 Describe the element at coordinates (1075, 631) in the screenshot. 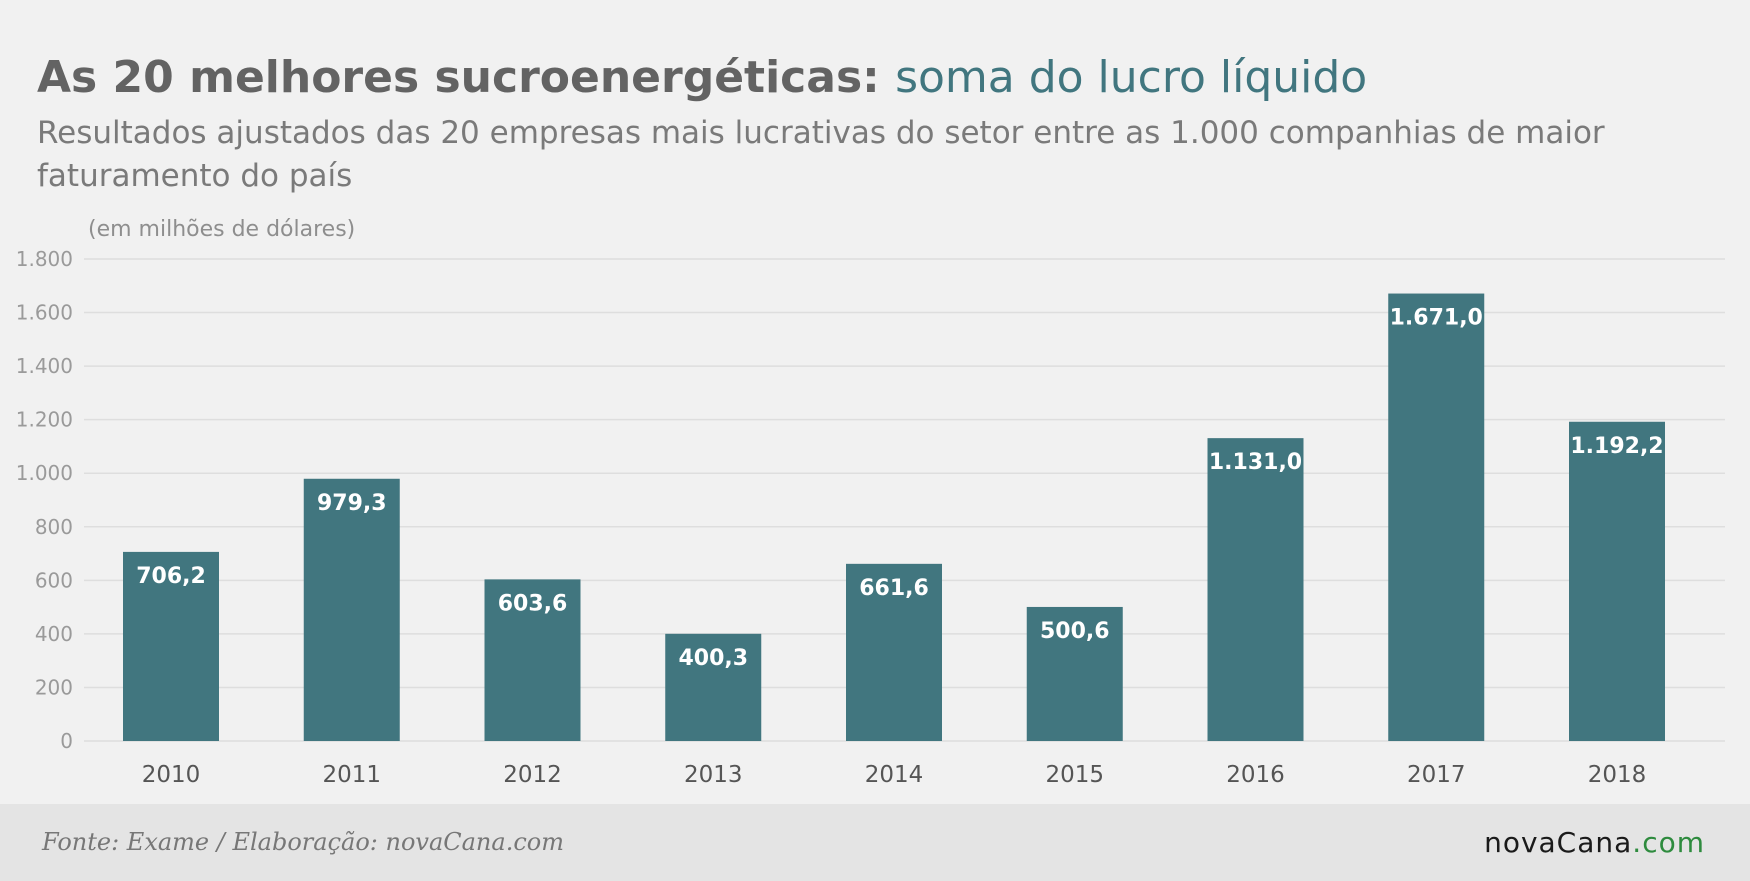

I see `data-label: 500,6` at that location.